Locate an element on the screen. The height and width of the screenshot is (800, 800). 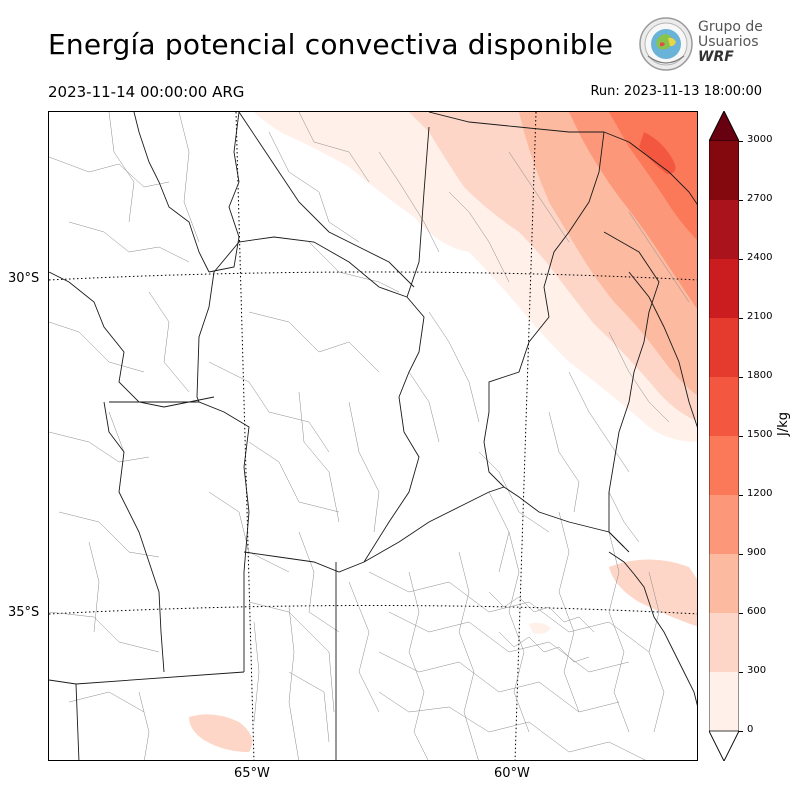
border-sanluis is located at coordinates (179, 536).